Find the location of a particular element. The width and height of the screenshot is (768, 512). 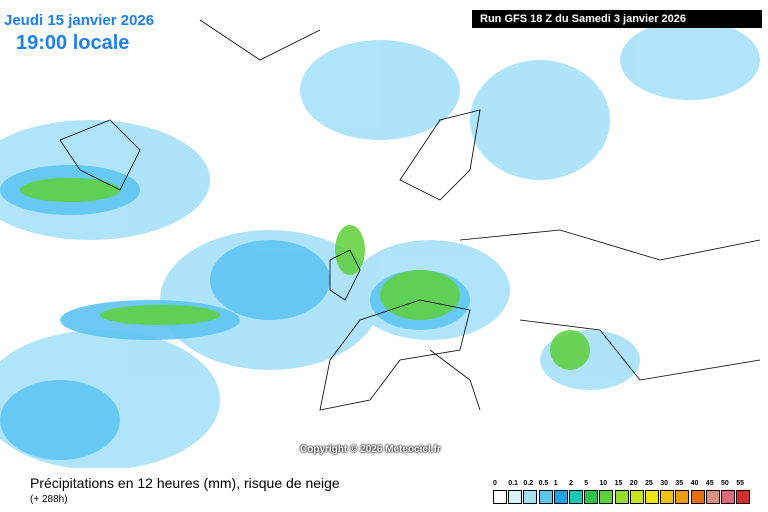

legend-label: 15 is located at coordinates (618, 483).